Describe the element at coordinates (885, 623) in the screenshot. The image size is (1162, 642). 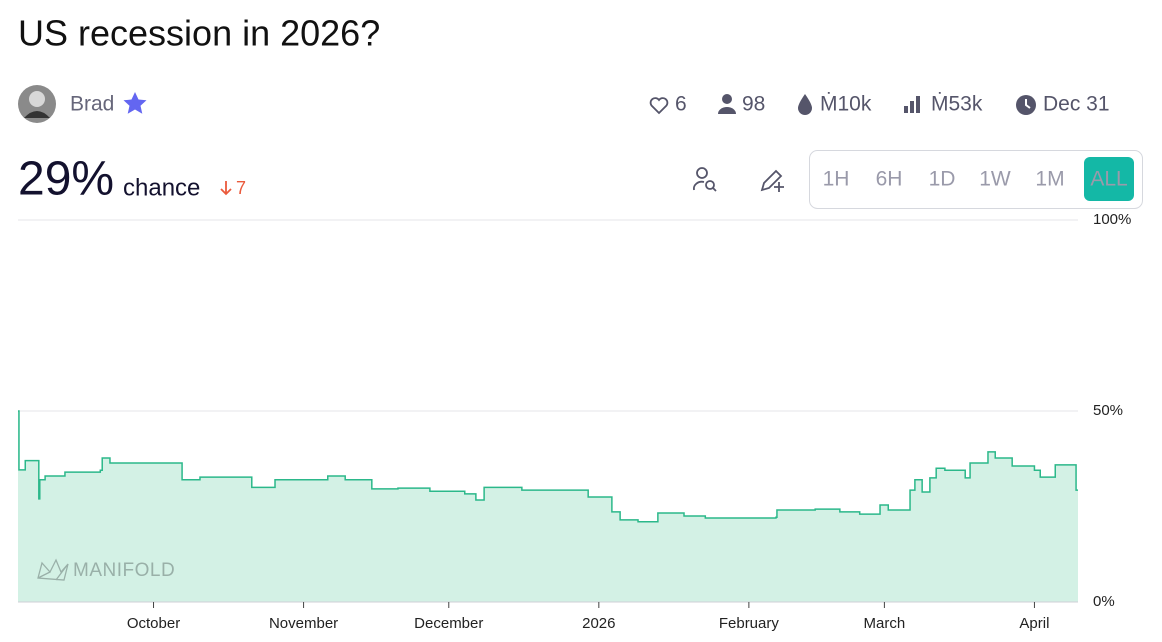
I see `x-tick-label: March` at that location.